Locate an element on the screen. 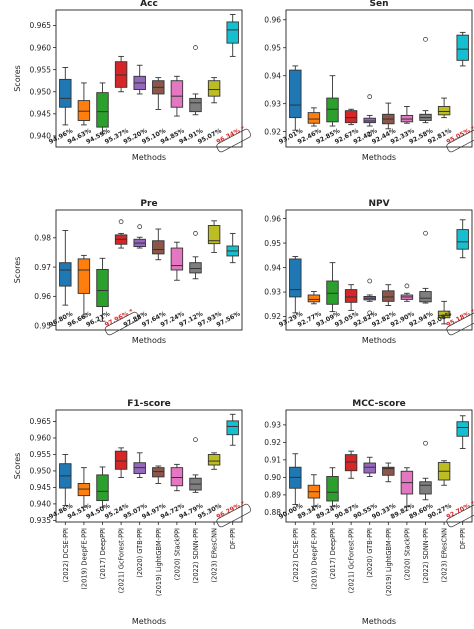  y-tick-label: 0.88 is located at coordinates (272, 512).